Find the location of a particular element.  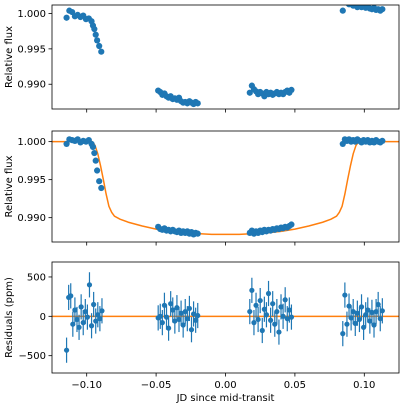

y-tick-label: 0.995 is located at coordinates (31, 180).